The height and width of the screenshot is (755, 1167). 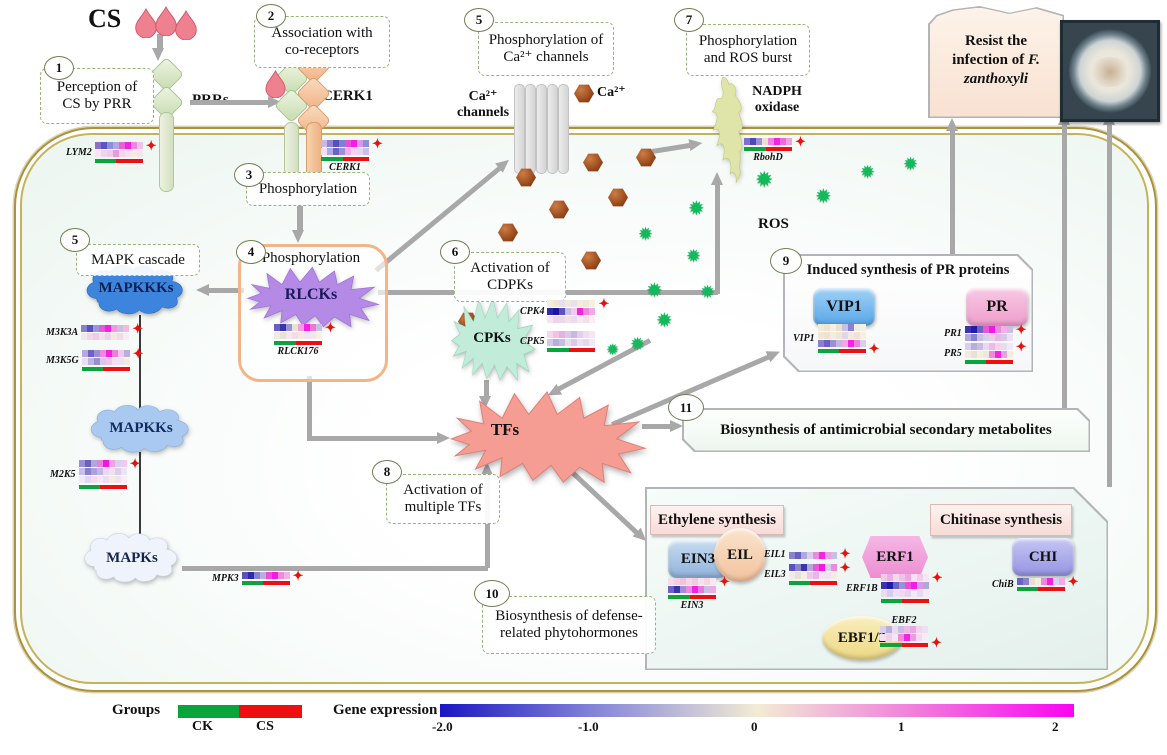 What do you see at coordinates (727, 130) in the screenshot?
I see `nadph-oxidase-icon` at bounding box center [727, 130].